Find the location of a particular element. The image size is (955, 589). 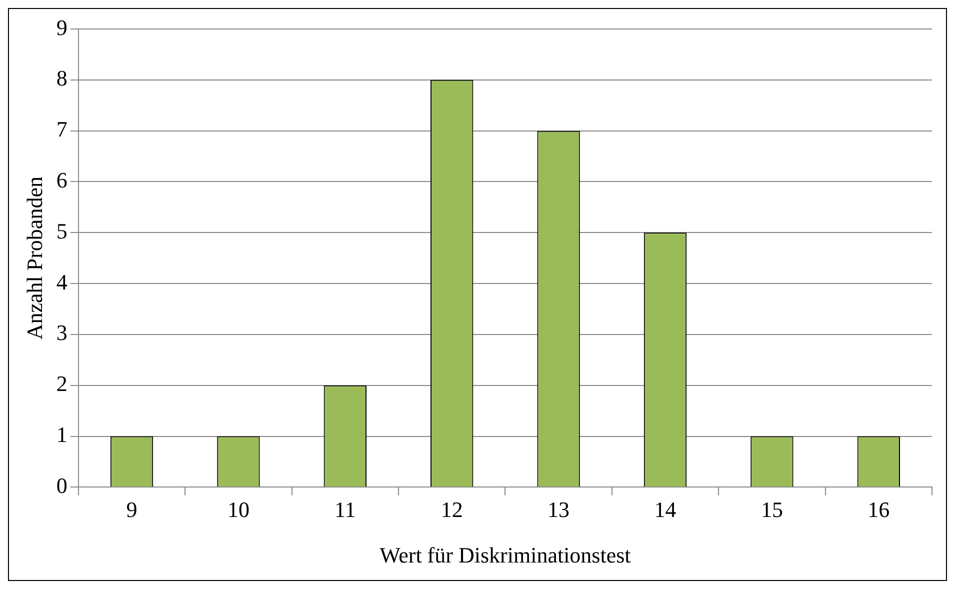

y-tick-label: 6 is located at coordinates (62, 180).